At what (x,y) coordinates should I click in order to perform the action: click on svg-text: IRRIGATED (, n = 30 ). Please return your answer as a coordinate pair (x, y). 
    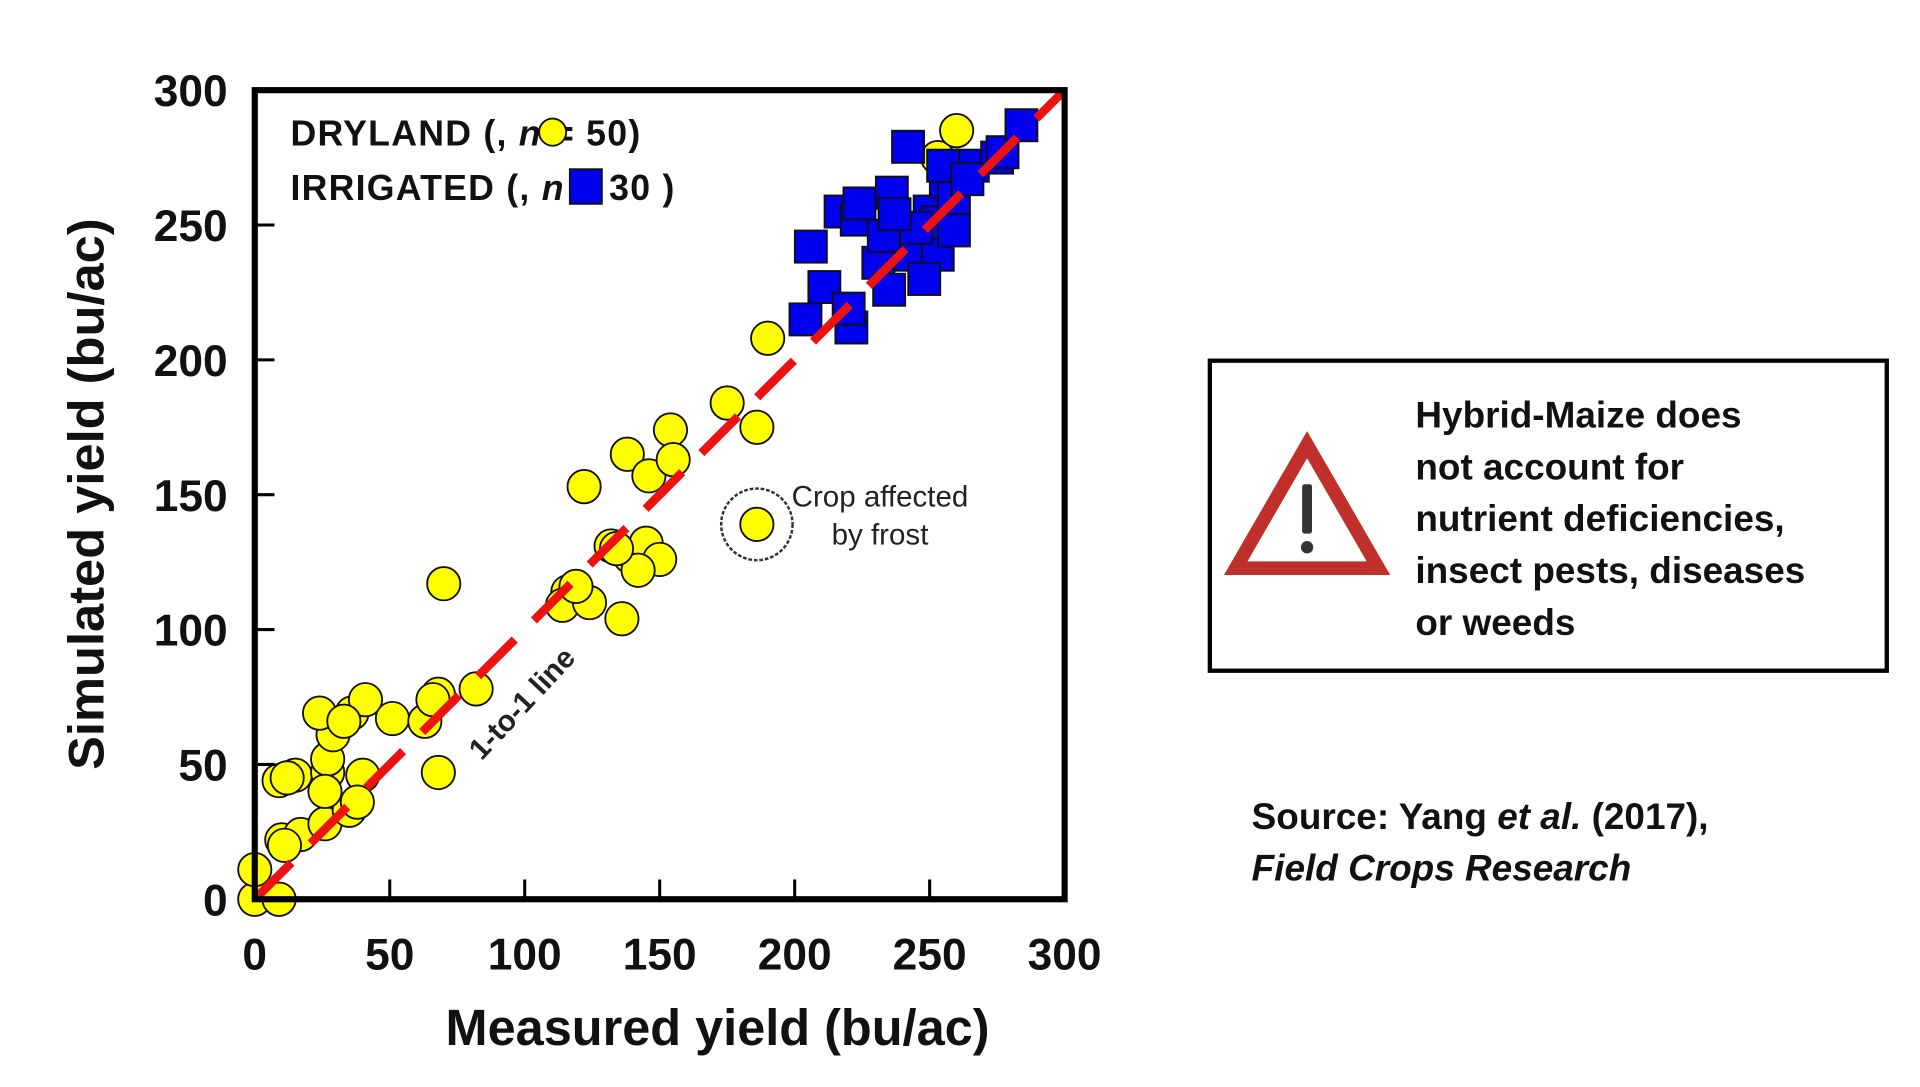
    Looking at the image, I should click on (482, 188).